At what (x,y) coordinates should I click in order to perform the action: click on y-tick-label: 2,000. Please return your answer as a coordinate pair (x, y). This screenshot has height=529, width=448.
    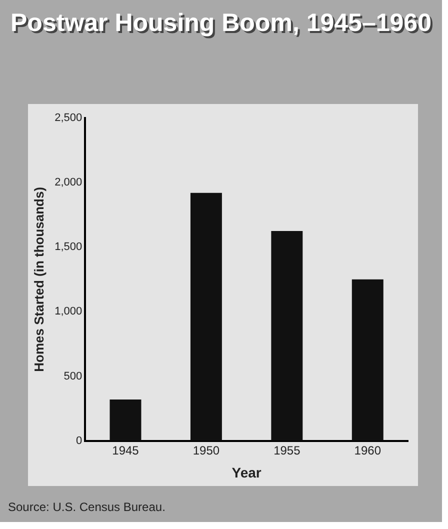
    Looking at the image, I should click on (68, 182).